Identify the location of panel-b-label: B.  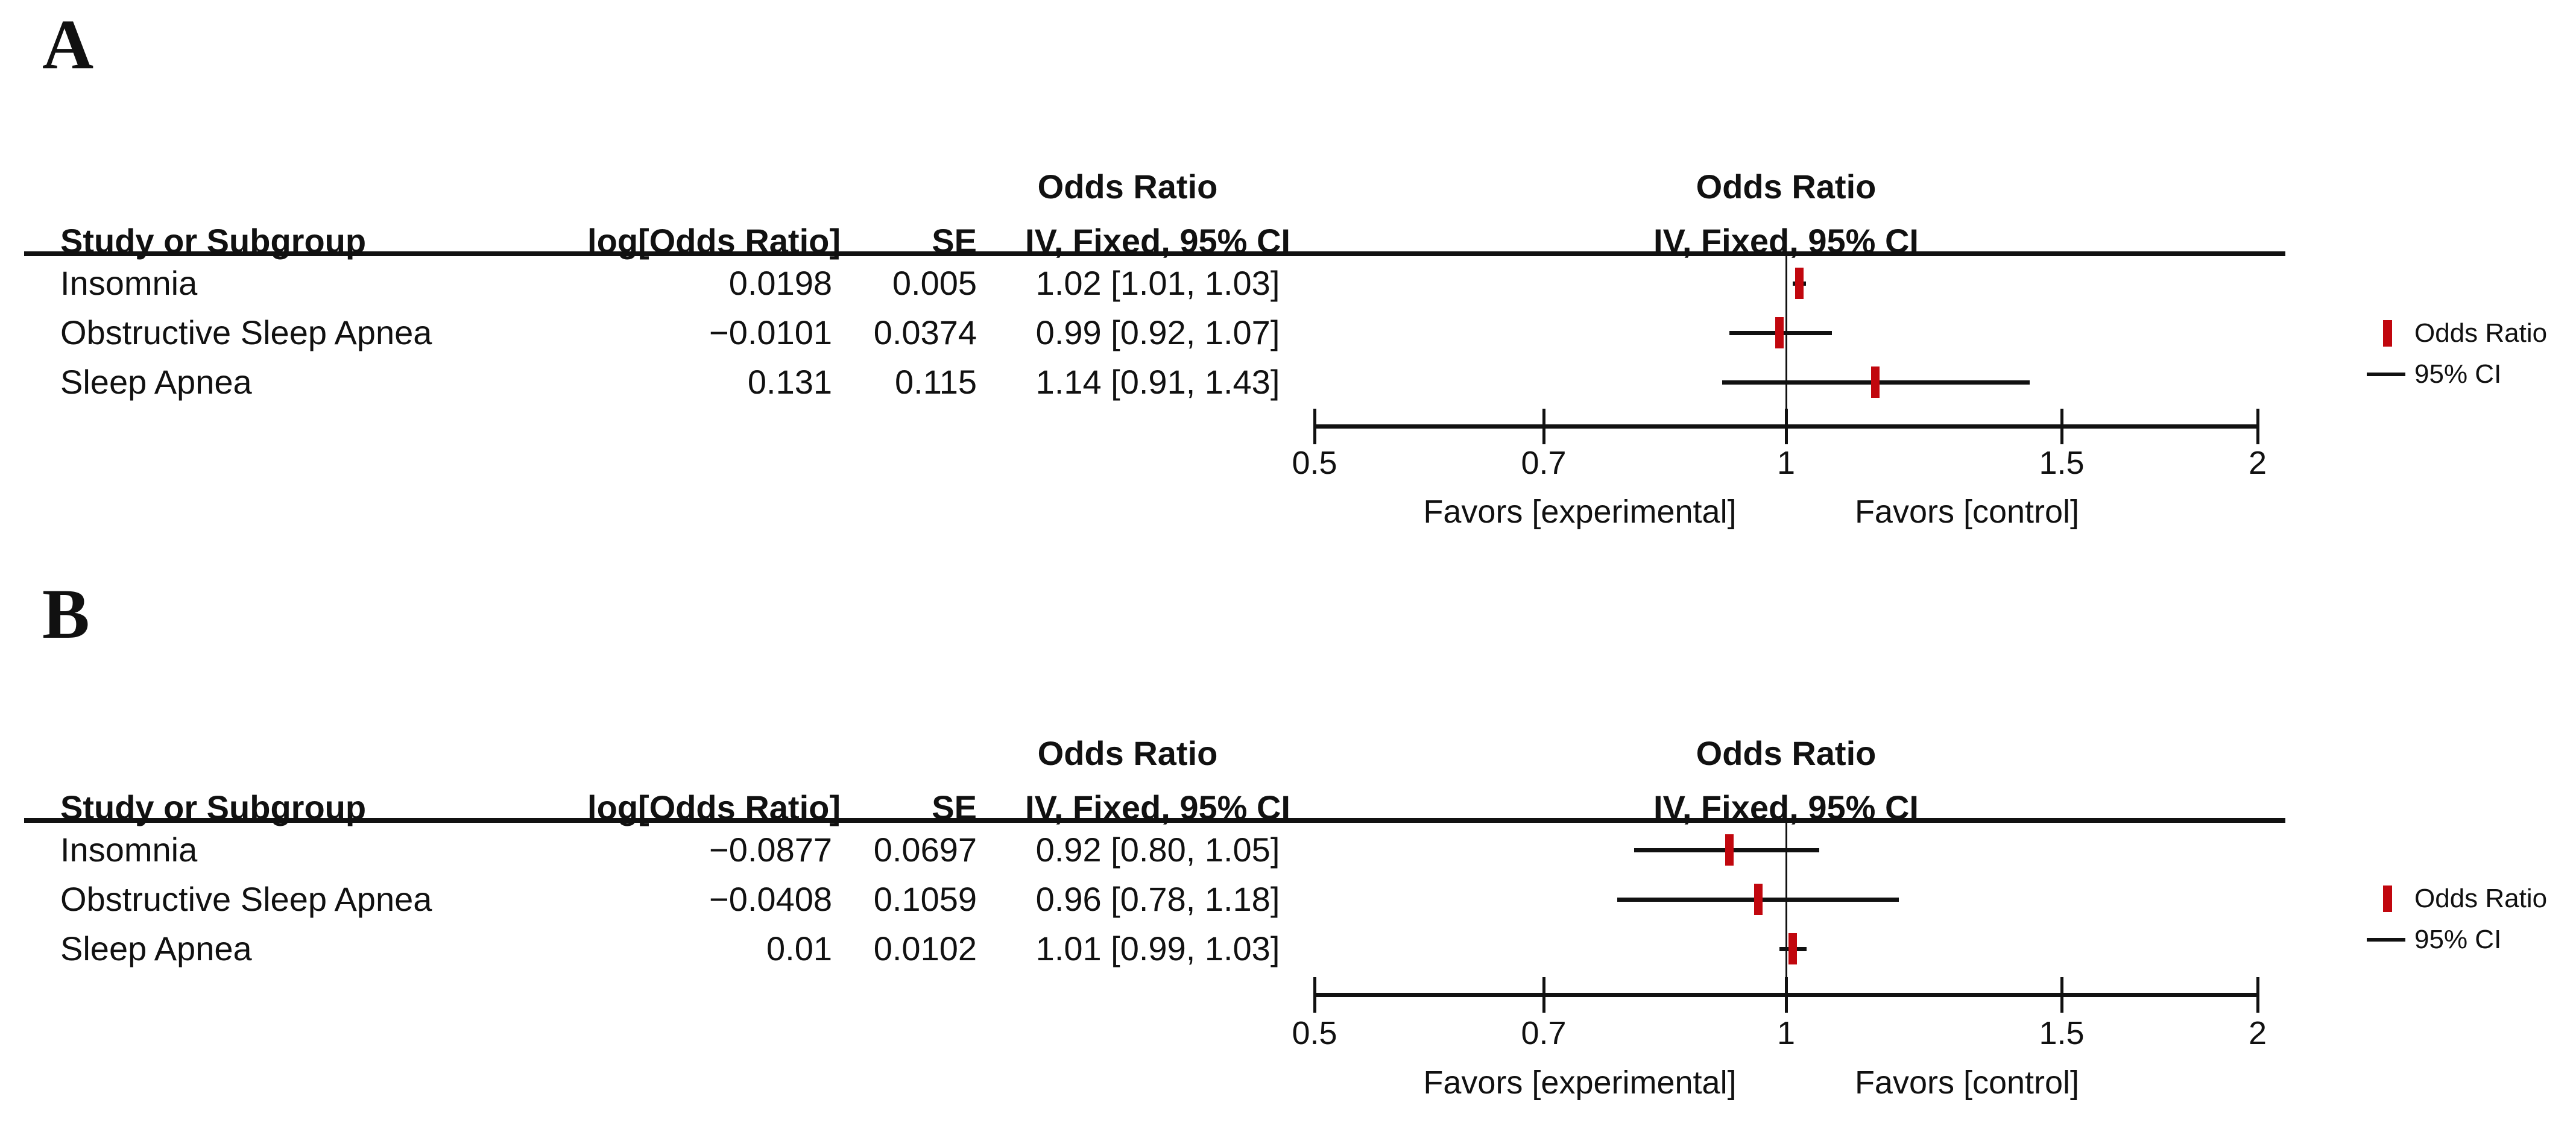
(66, 613).